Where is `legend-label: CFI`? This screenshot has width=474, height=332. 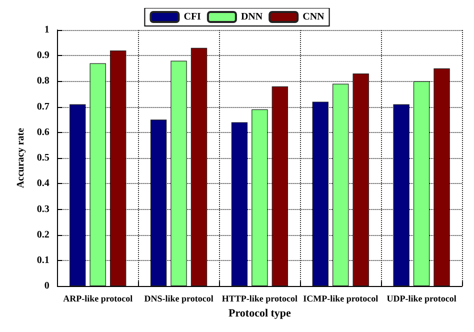
legend-label: CFI is located at coordinates (193, 17).